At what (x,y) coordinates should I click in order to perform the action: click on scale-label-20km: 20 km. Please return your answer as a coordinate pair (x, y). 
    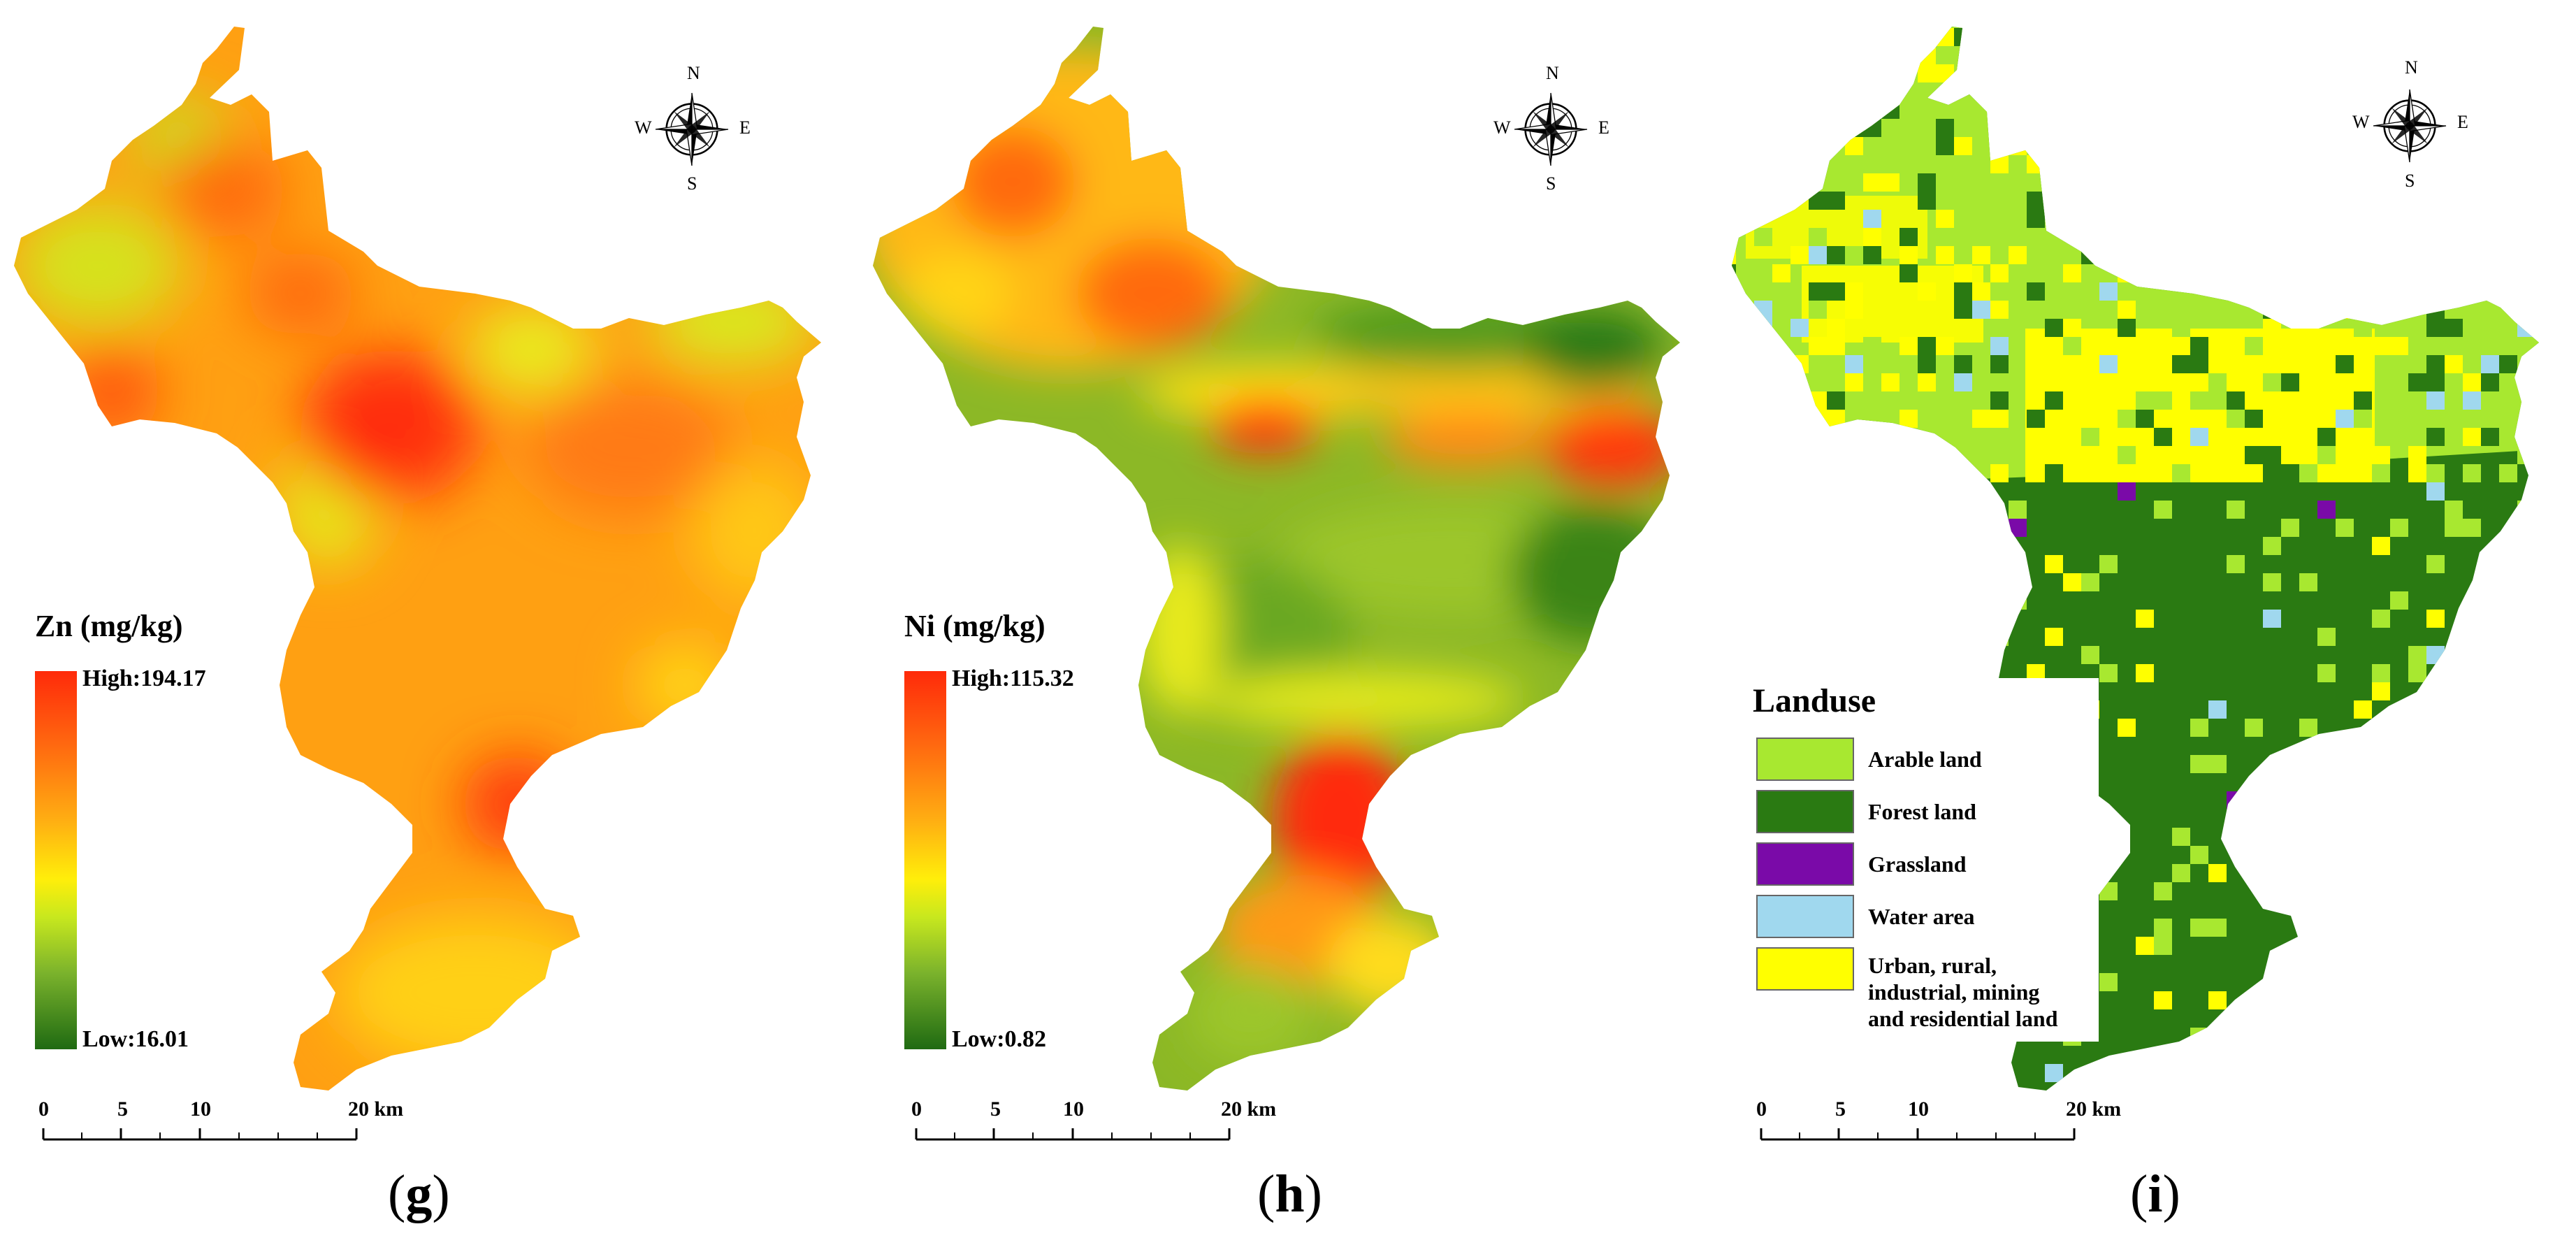
    Looking at the image, I should click on (376, 1110).